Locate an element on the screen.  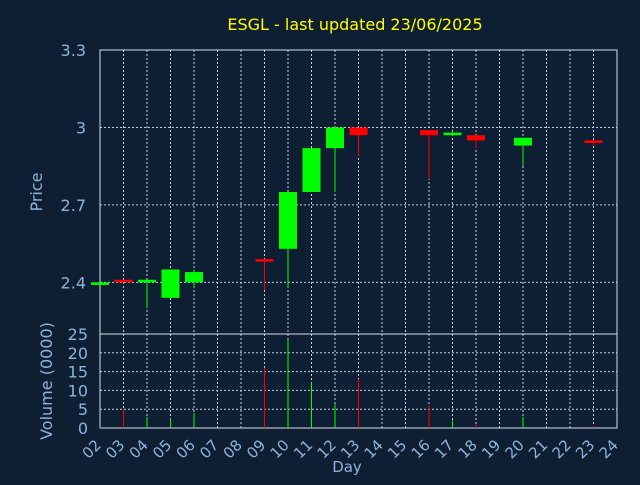
price-tick-label: 3.3 is located at coordinates (73, 50).